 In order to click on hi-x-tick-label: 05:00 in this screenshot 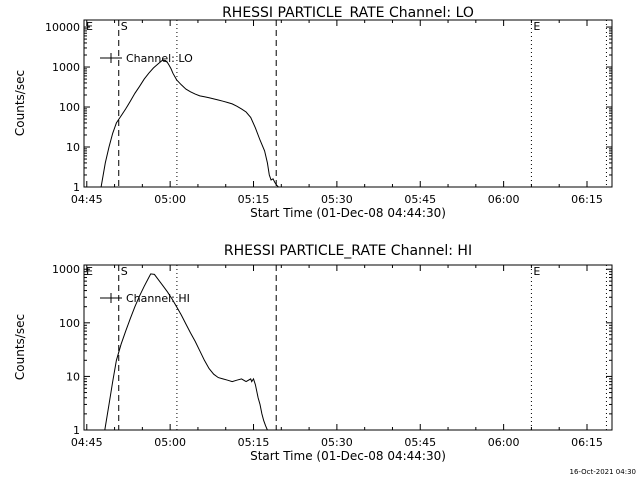, I will do `click(170, 442)`.